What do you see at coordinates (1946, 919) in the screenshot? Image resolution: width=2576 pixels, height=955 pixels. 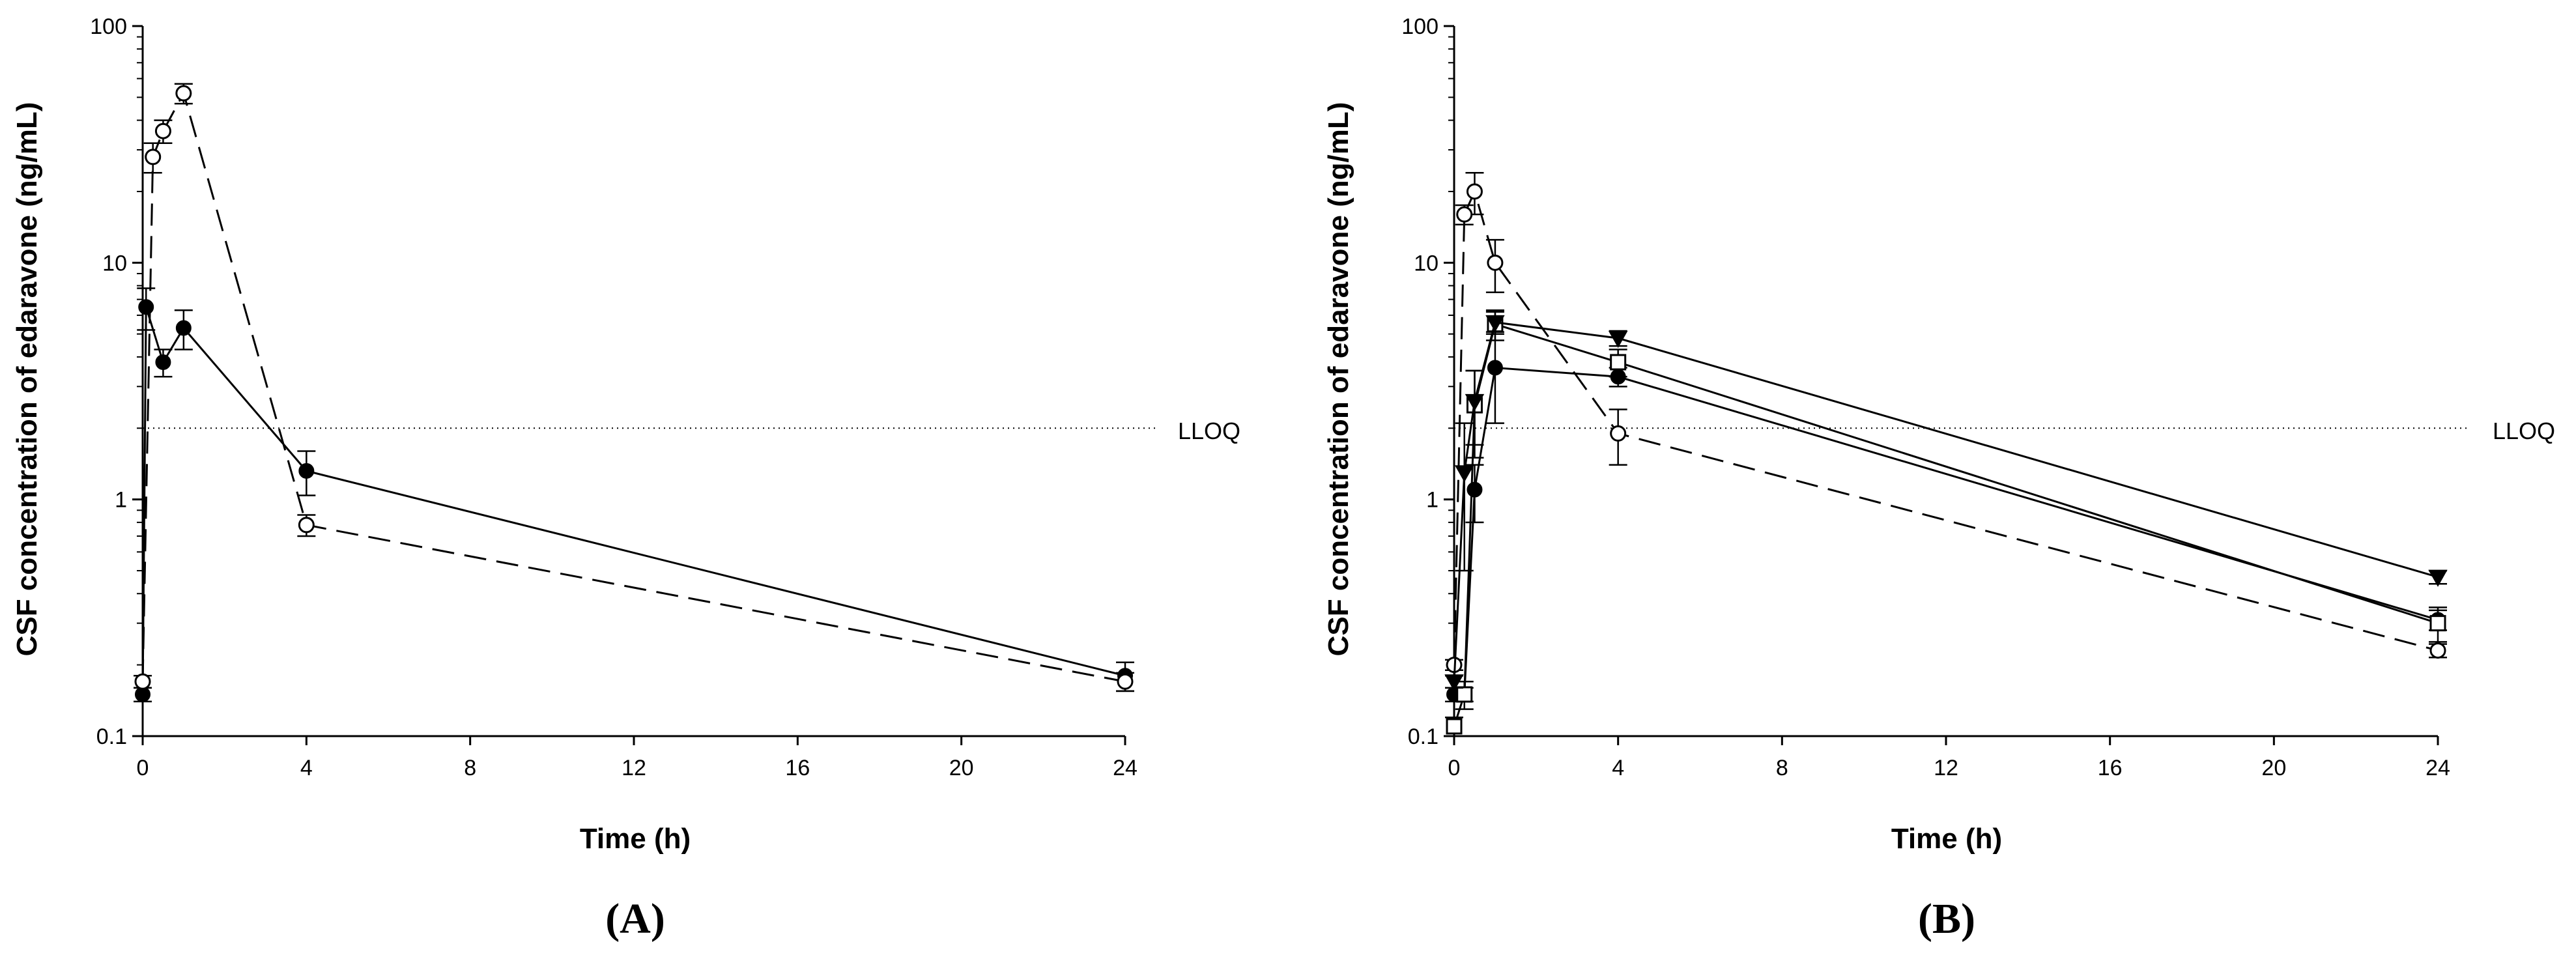 I see `panel-label-b: (B)` at bounding box center [1946, 919].